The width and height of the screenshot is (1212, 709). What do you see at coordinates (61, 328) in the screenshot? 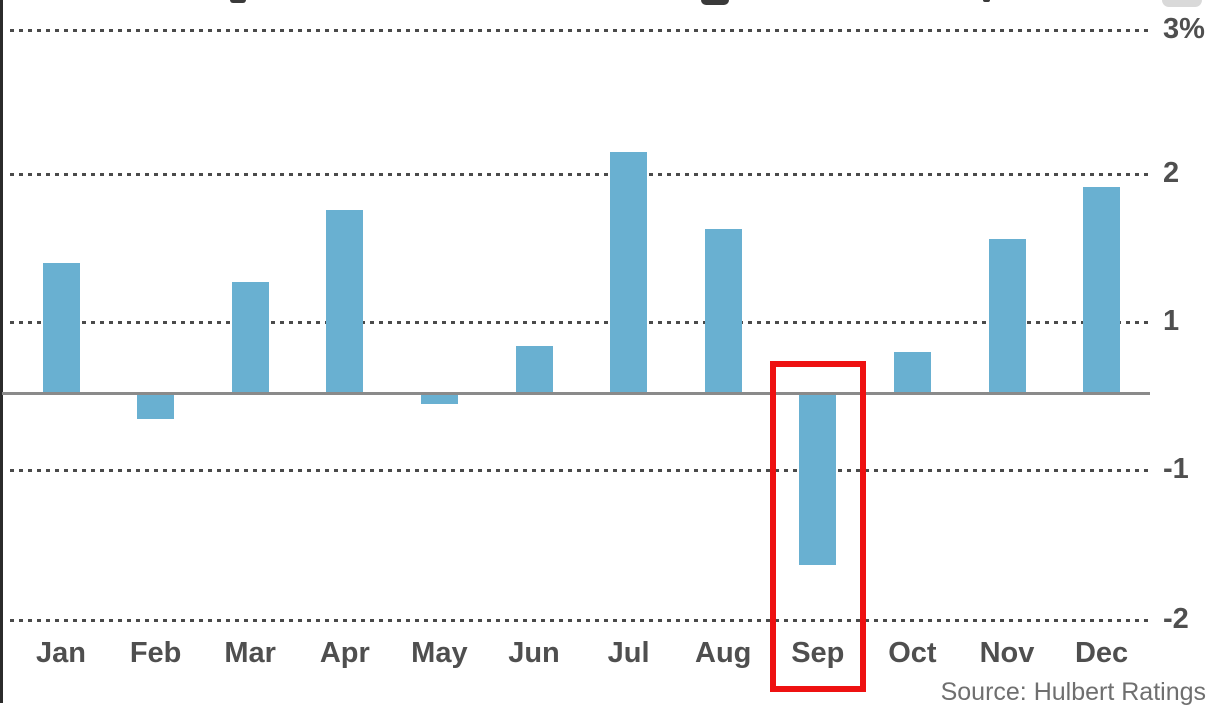
I see `bar-jan` at bounding box center [61, 328].